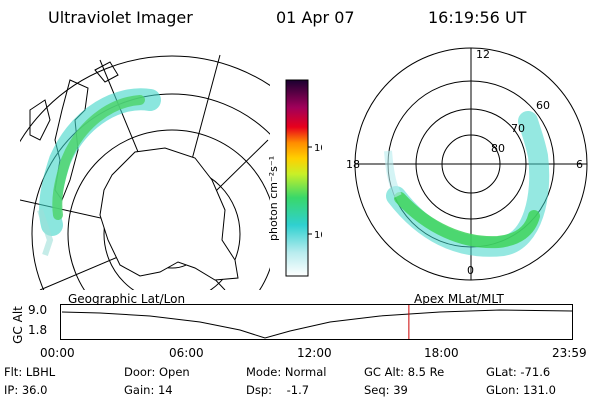 The width and height of the screenshot is (600, 400). What do you see at coordinates (543, 105) in the screenshot?
I see `lat-label-60: 60` at bounding box center [543, 105].